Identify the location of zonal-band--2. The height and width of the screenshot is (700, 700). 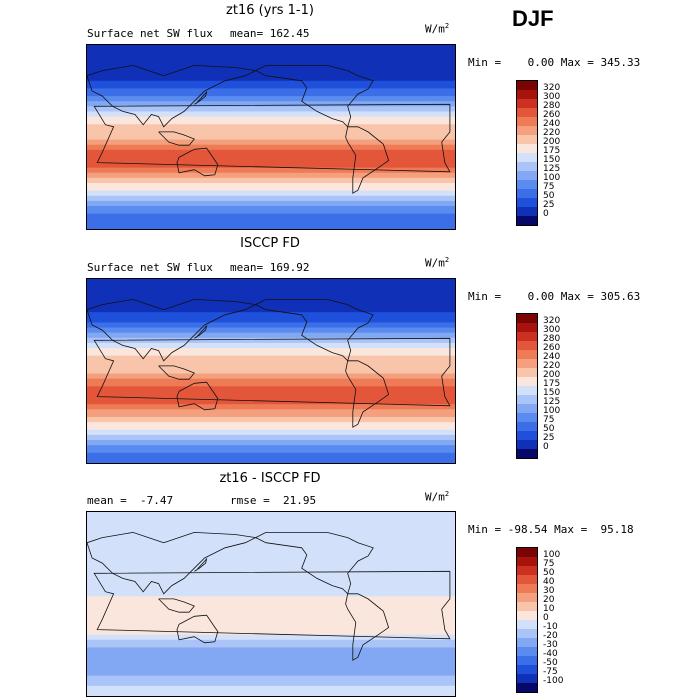
(271, 141).